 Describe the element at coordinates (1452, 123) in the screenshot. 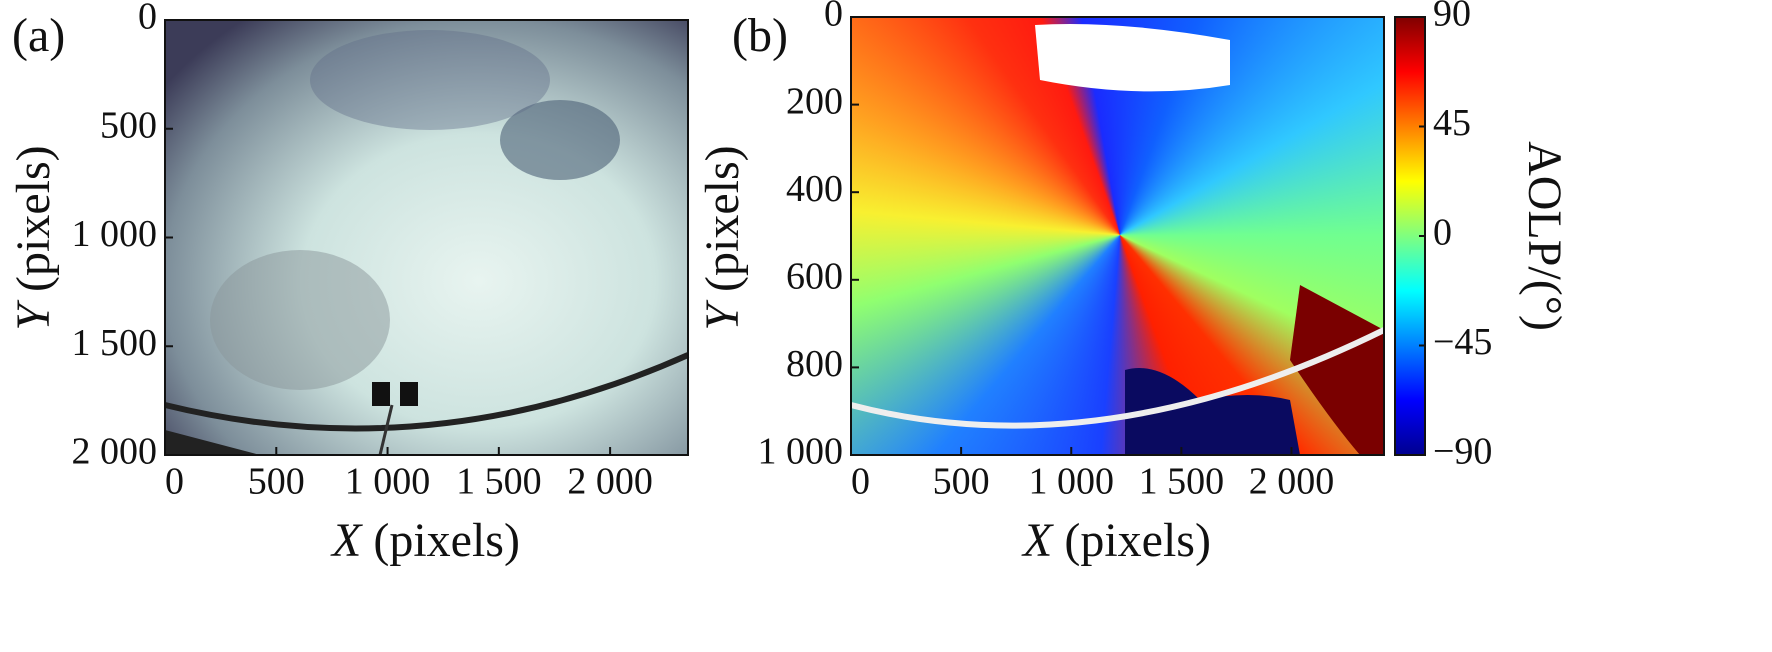

I see `colorbar-tick-label: 45` at that location.